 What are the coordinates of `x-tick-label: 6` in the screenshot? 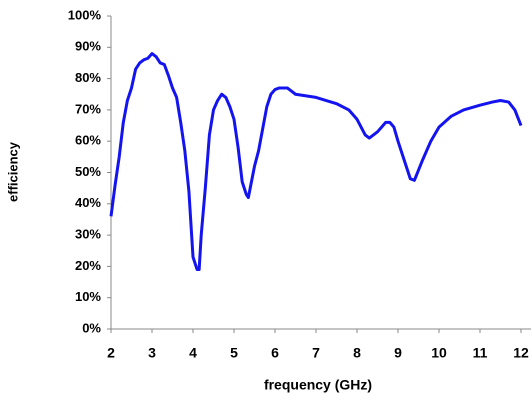 It's located at (275, 353).